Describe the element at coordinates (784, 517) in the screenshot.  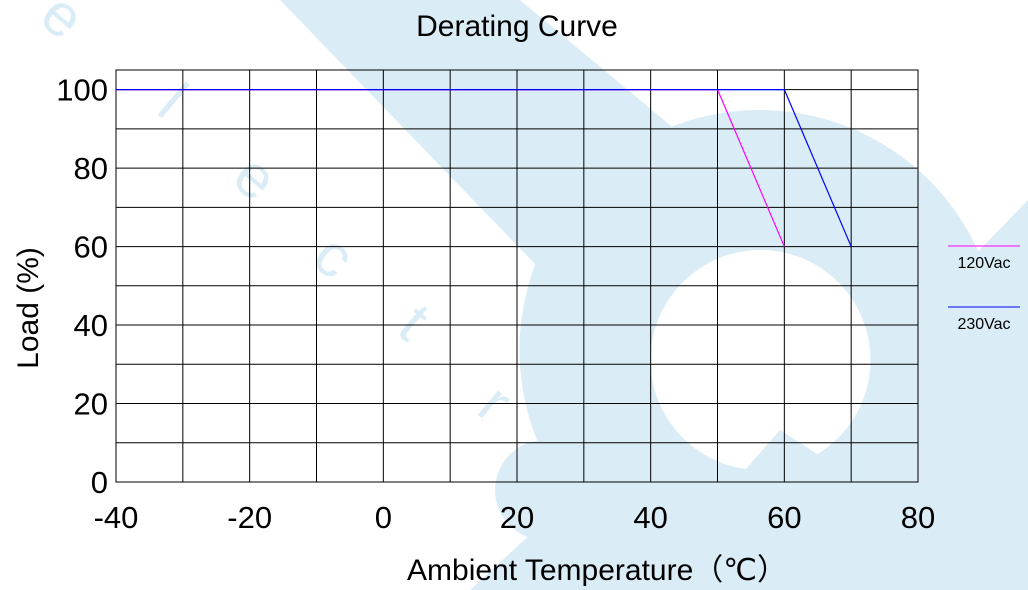
I see `x-tick-label: 60` at that location.